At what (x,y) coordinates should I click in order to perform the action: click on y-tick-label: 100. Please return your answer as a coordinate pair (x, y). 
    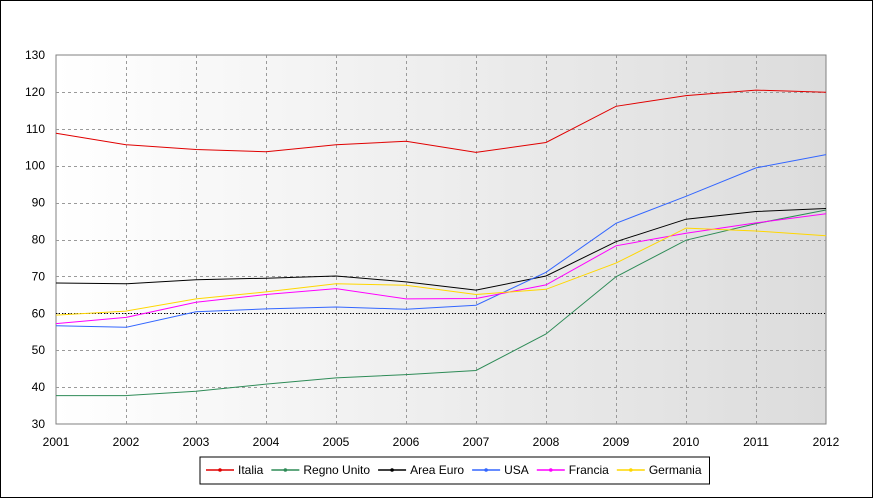
    Looking at the image, I should click on (35, 166).